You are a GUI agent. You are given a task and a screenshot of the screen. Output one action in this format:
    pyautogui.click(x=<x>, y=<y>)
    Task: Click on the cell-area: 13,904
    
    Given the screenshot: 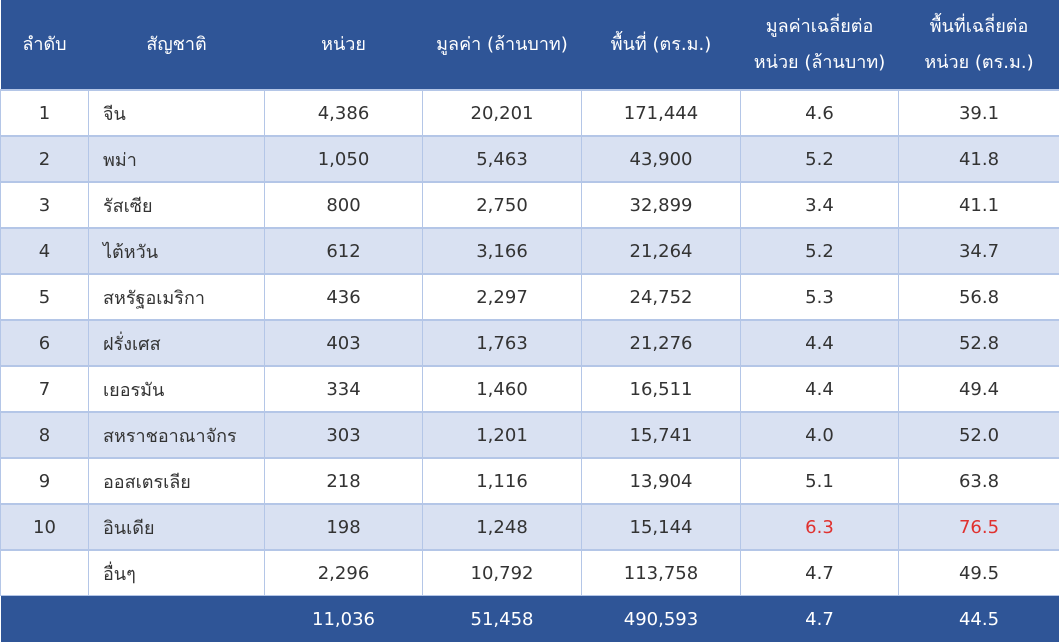 What is the action you would take?
    pyautogui.click(x=661, y=481)
    